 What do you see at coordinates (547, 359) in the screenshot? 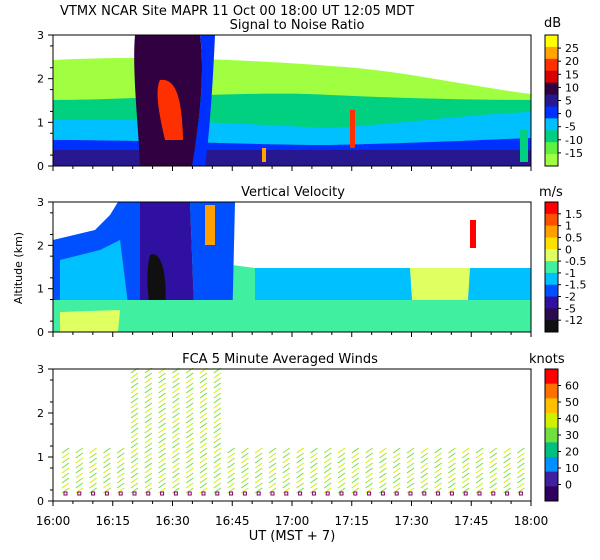
I see `winds-units: knots` at bounding box center [547, 359].